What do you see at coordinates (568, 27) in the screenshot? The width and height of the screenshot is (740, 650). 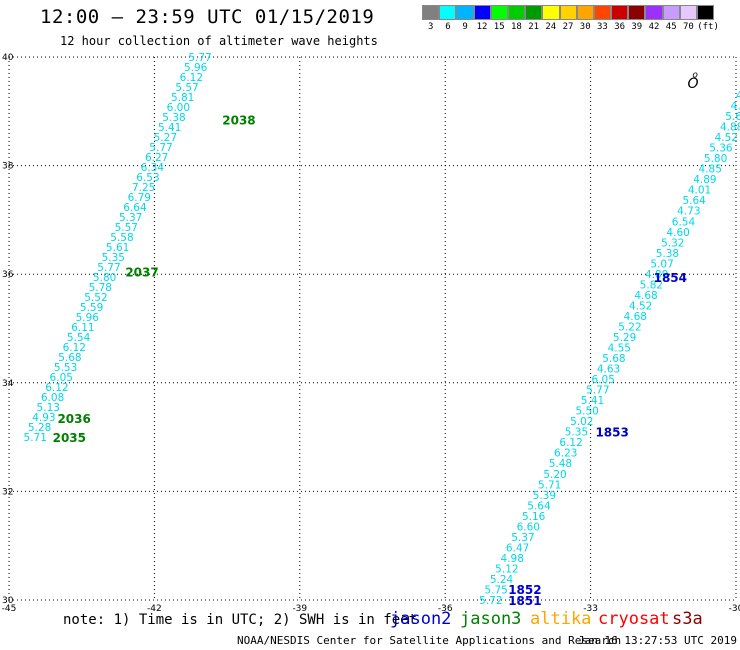 I see `legend-label: 27` at bounding box center [568, 27].